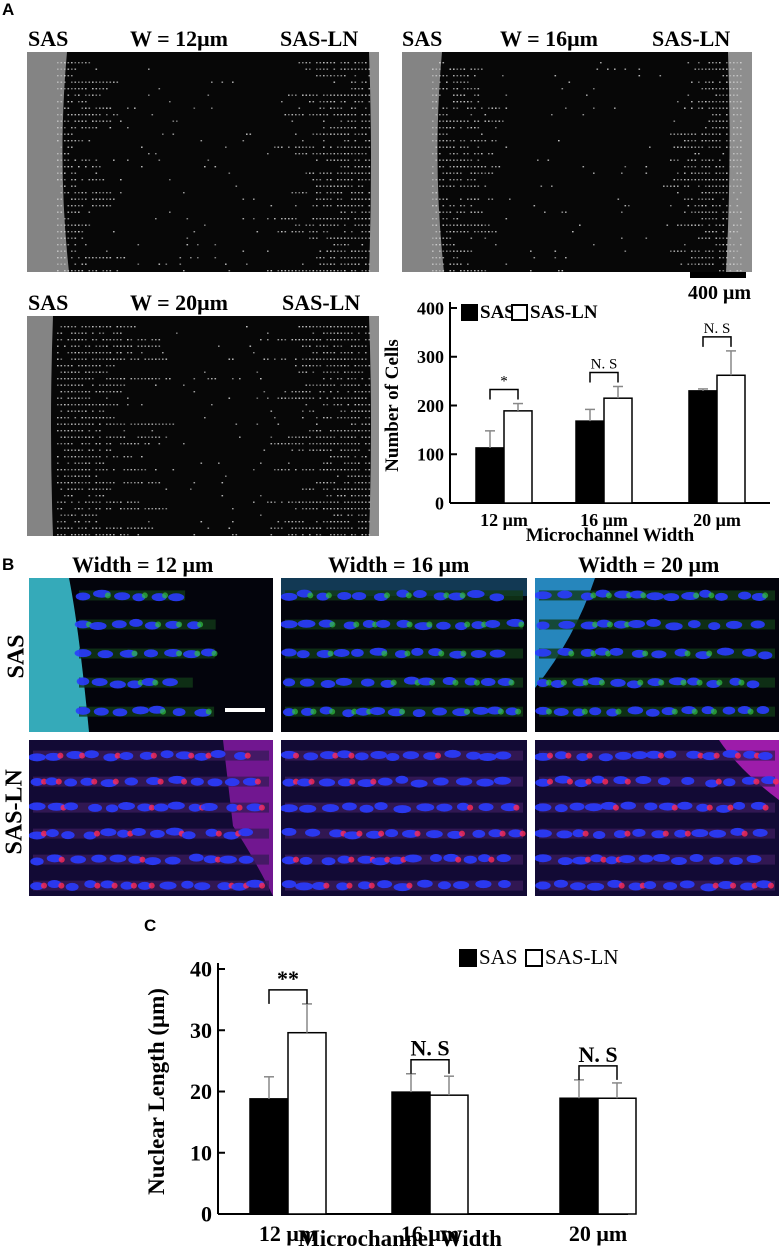  I want to click on row-label-sasln: SAS-LN, so click(14, 812).